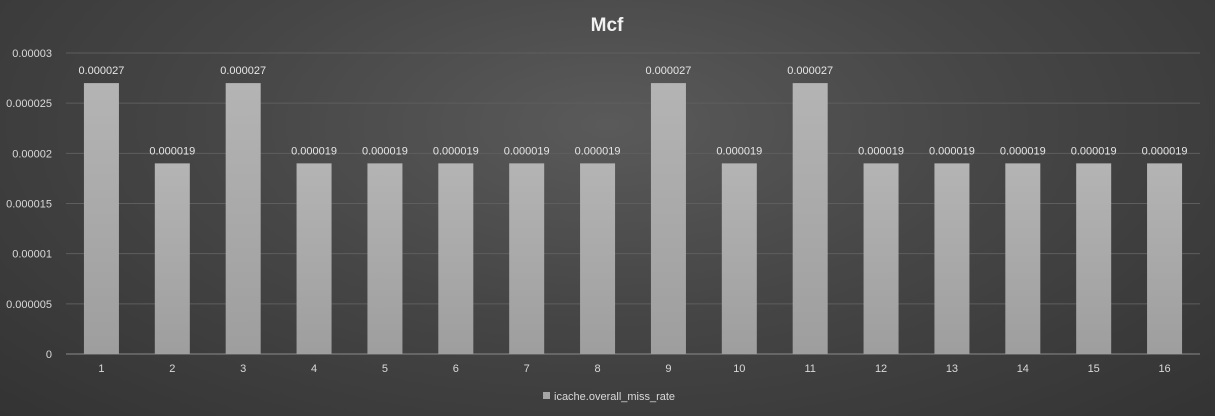 The height and width of the screenshot is (416, 1215). Describe the element at coordinates (314, 369) in the screenshot. I see `x-tick-label: 4` at that location.